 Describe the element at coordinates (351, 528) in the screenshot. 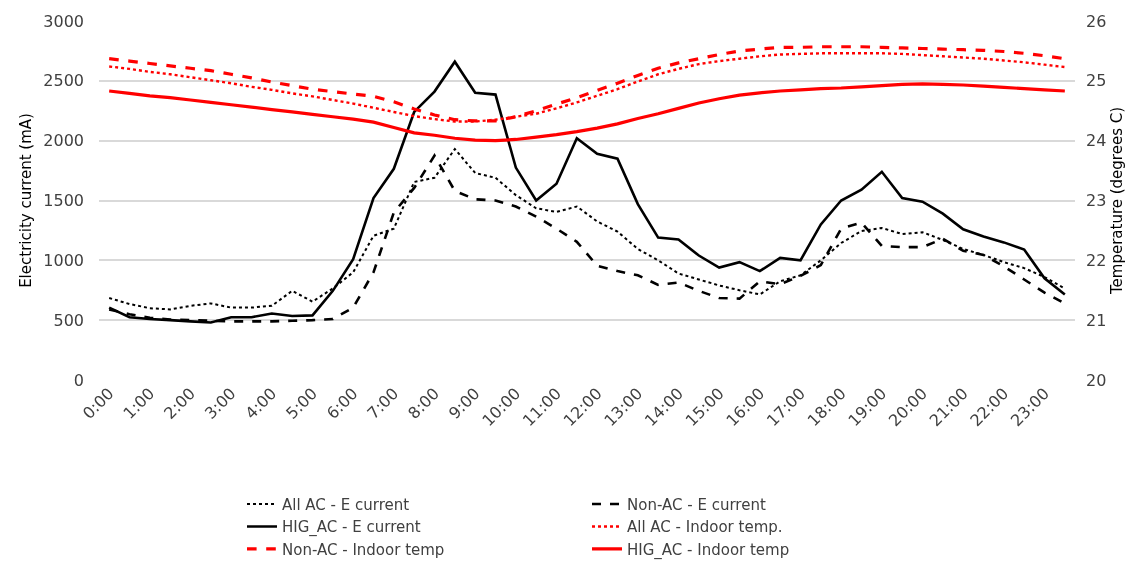

I see `legend-label: HIG_AC - E current` at that location.